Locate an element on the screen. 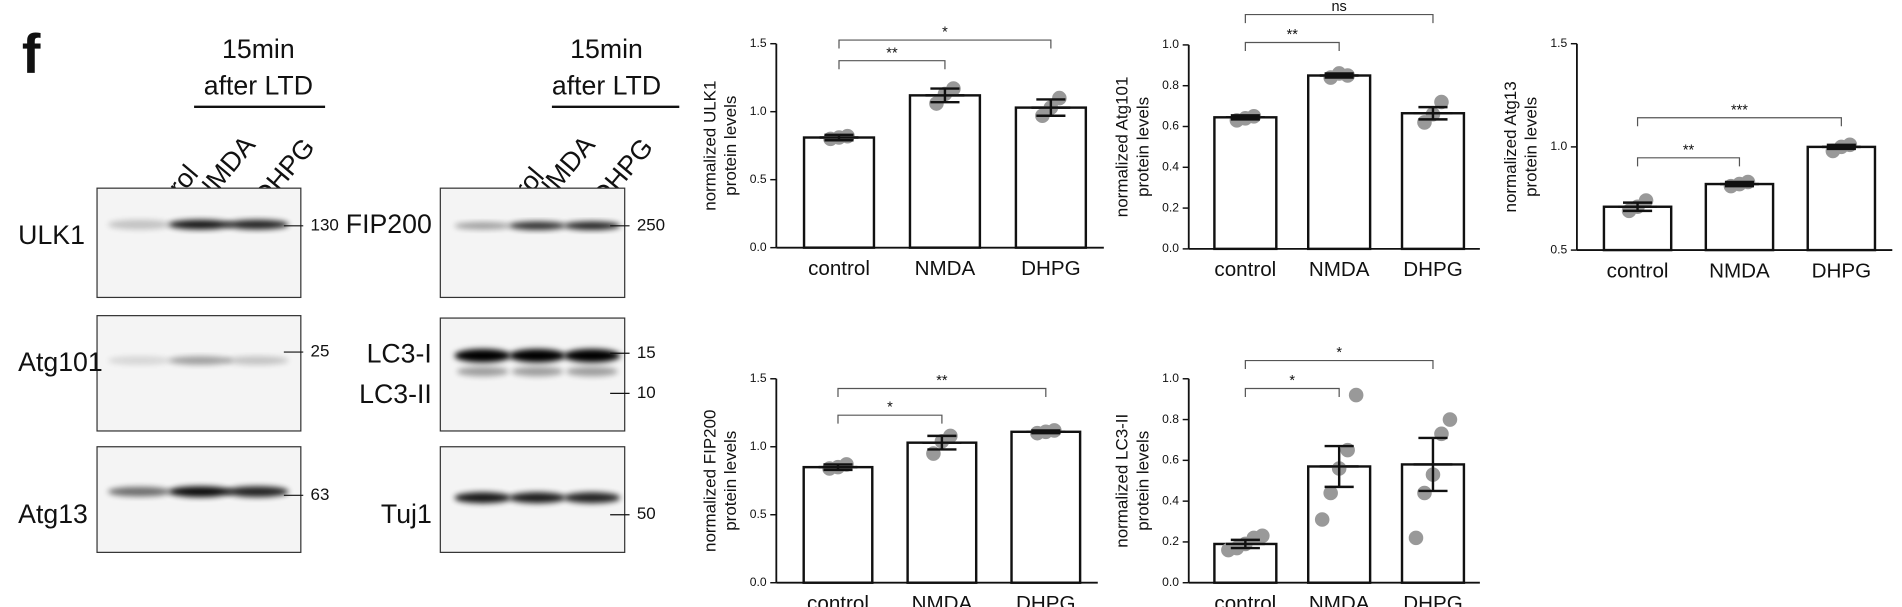  panel-label: f is located at coordinates (31, 53).